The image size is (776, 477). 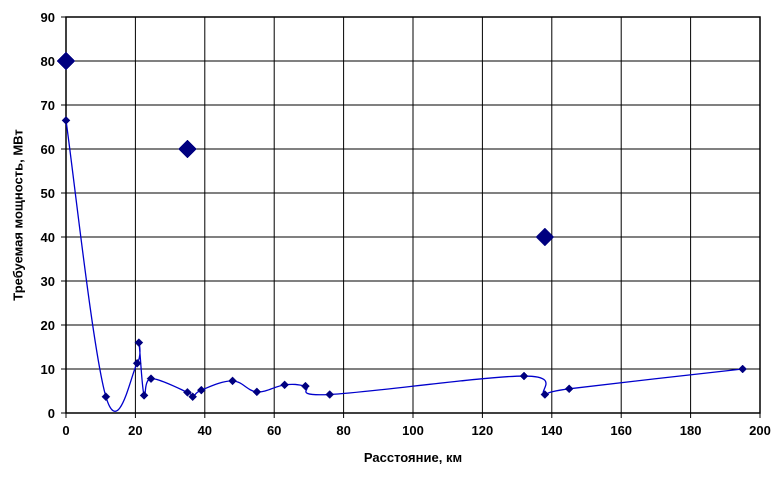 What do you see at coordinates (48, 325) in the screenshot?
I see `y-tick-label: 20` at bounding box center [48, 325].